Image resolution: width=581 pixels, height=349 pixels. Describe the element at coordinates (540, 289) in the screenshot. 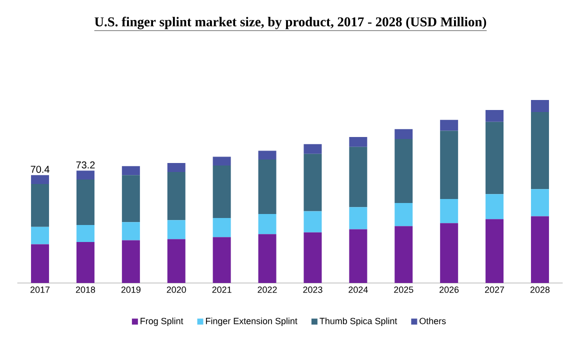

I see `x-tick-label: 2028` at that location.